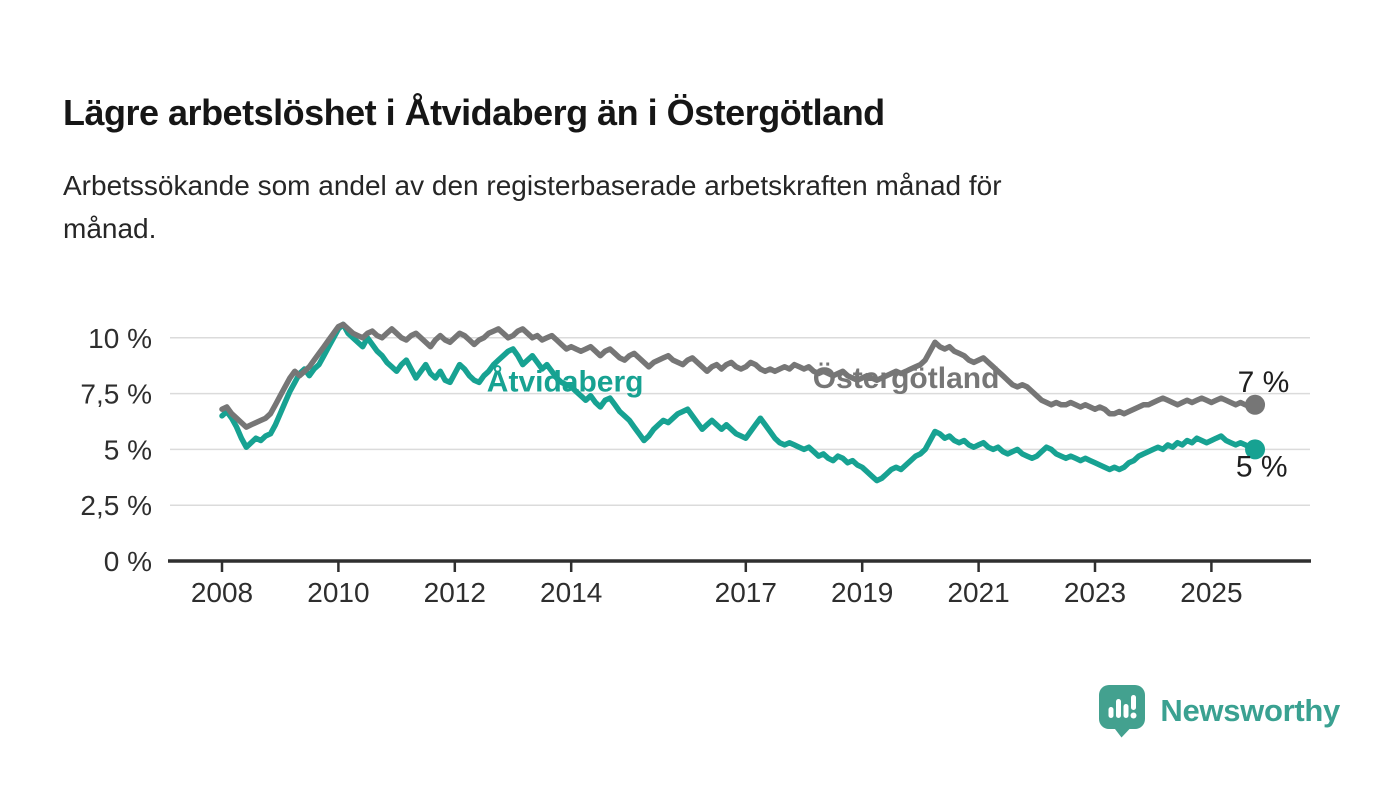 The image size is (1400, 794). What do you see at coordinates (862, 592) in the screenshot?
I see `x-tick-label: 2019` at bounding box center [862, 592].